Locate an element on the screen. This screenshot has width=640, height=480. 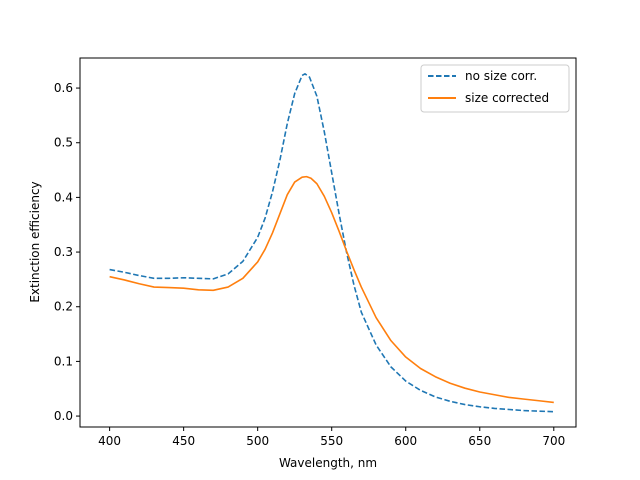
y-tick-label: 0.5 is located at coordinates (63, 143).